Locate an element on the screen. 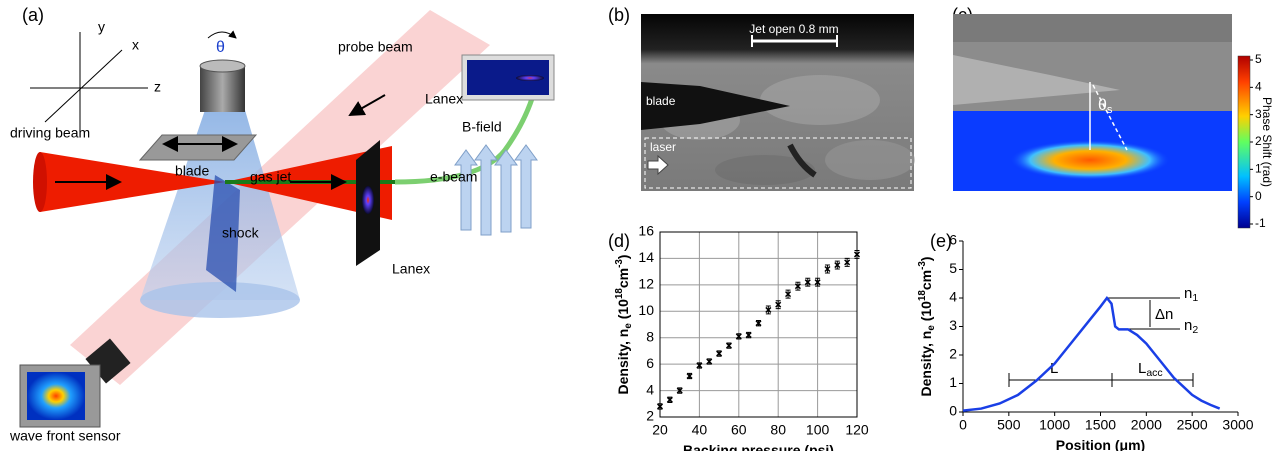 The image size is (1276, 451). panel-label: (d) is located at coordinates (619, 241).